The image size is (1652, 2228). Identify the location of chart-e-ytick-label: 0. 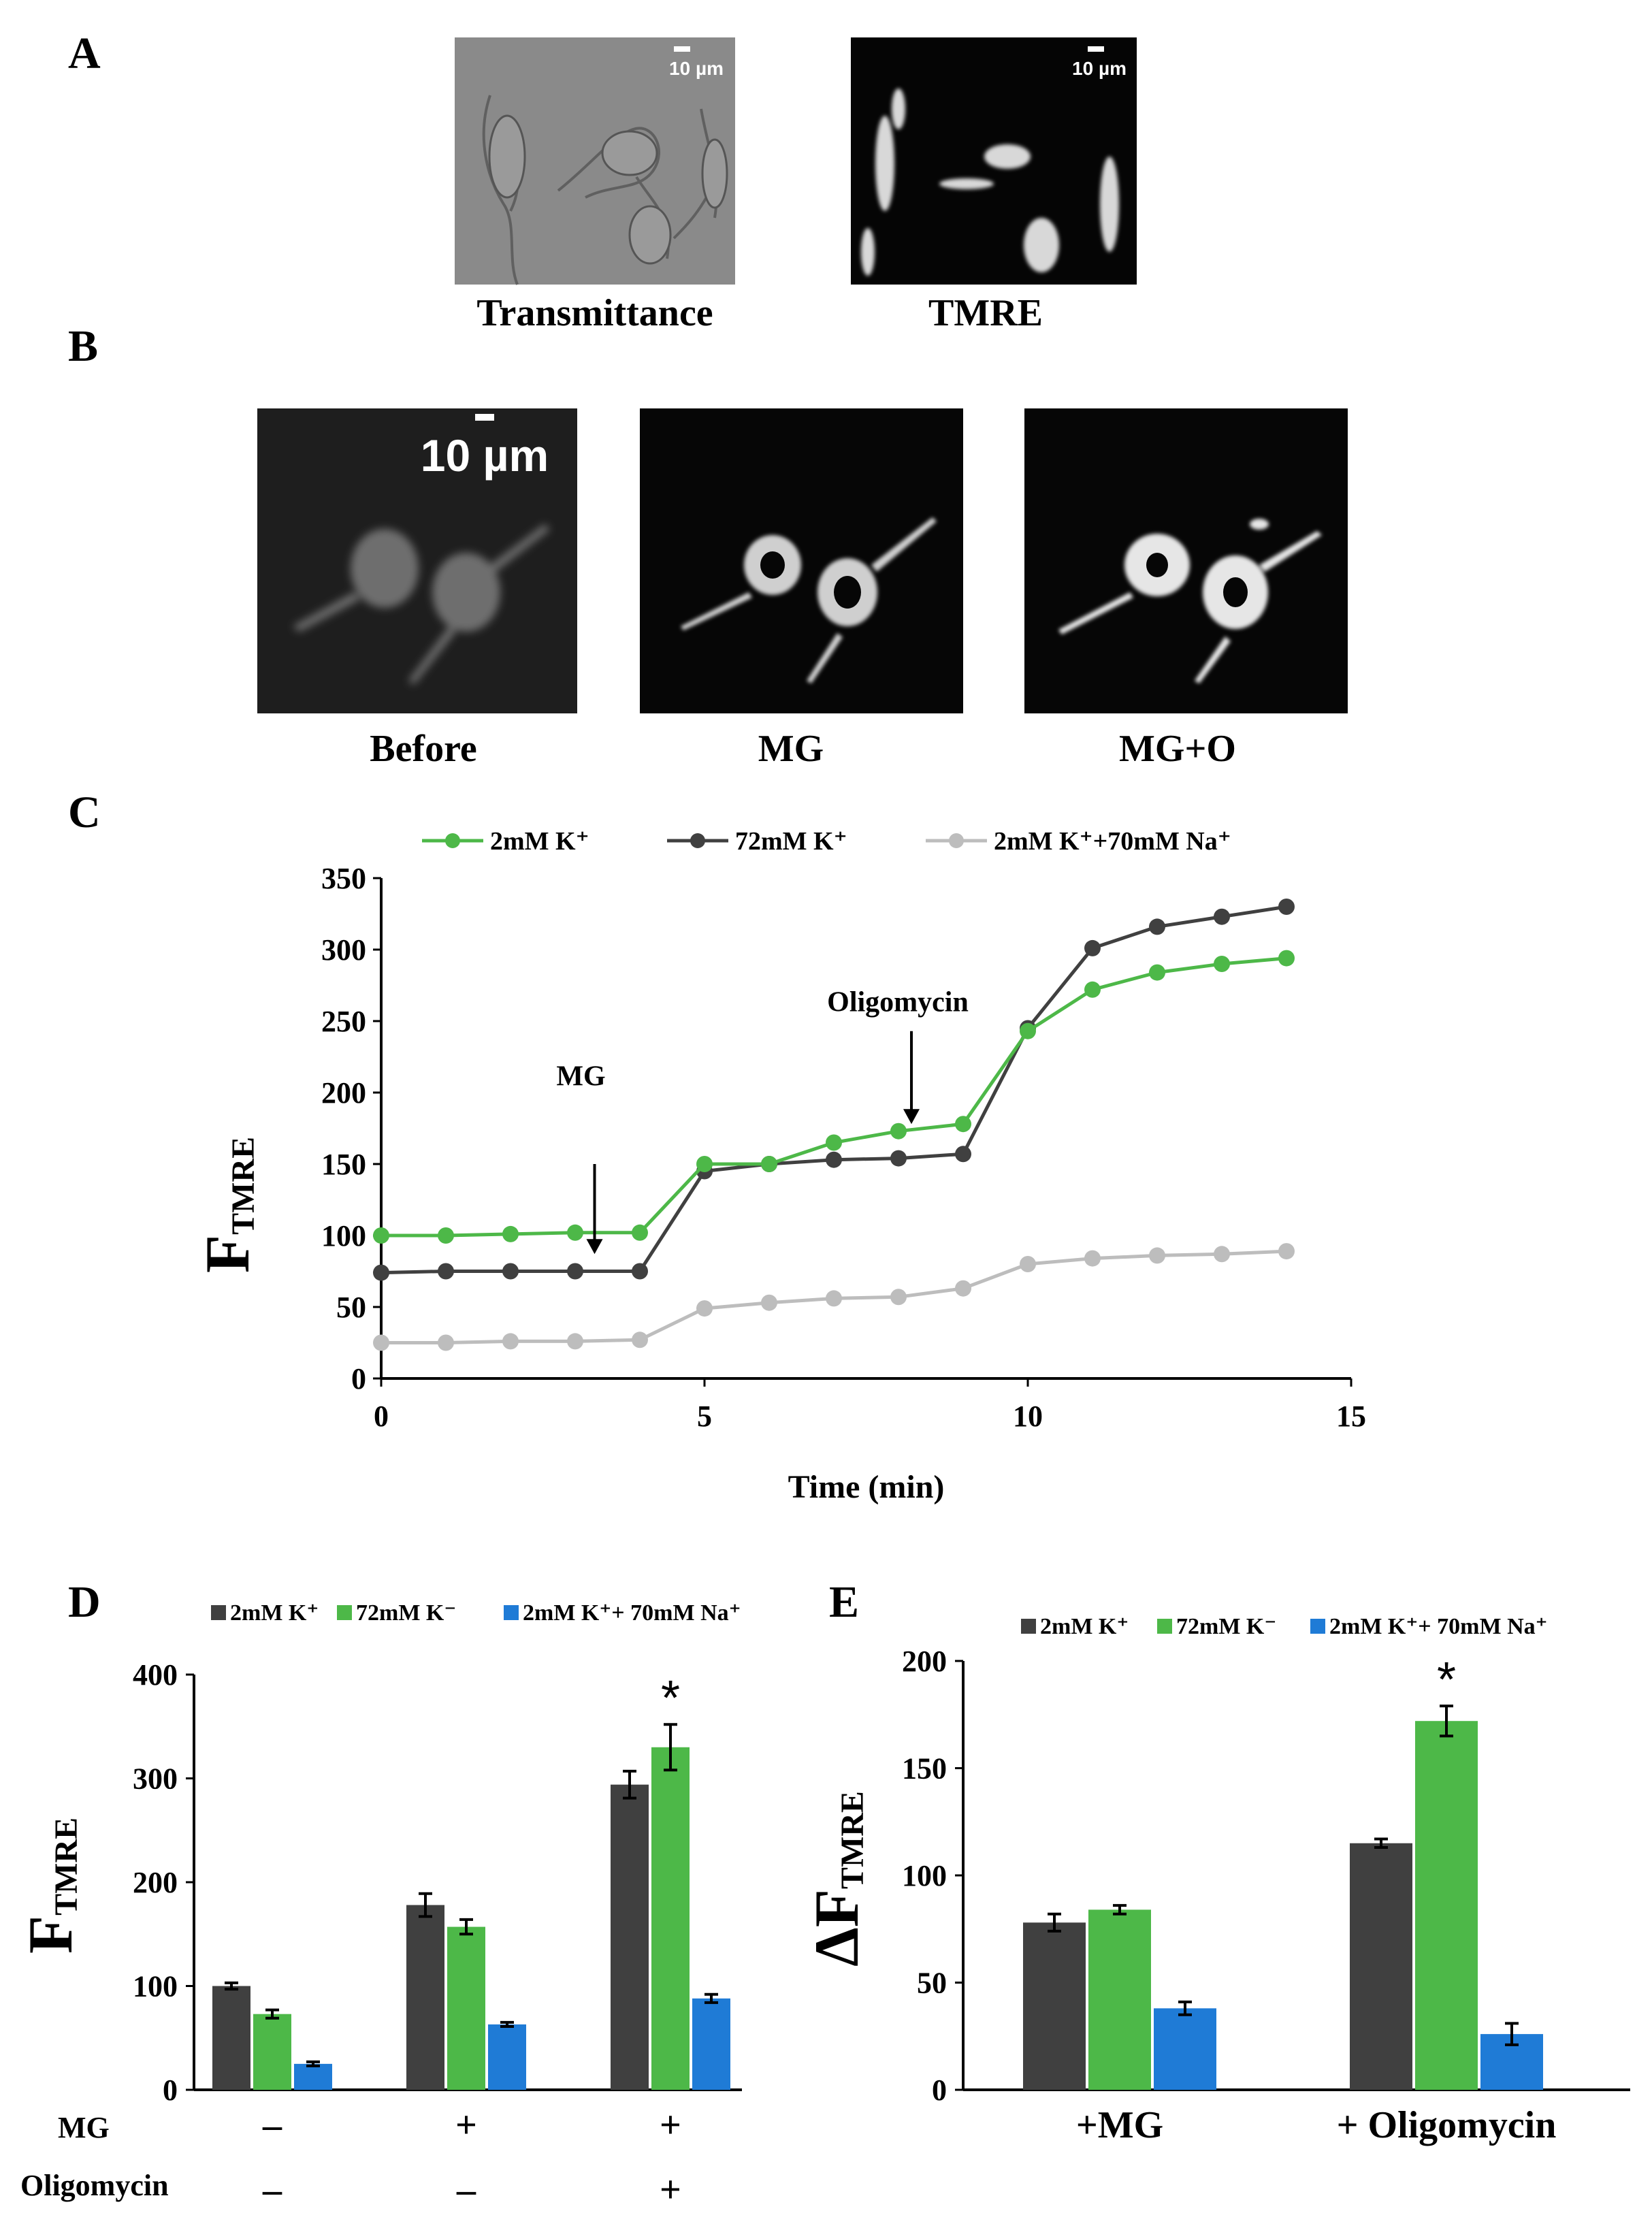
(939, 2090).